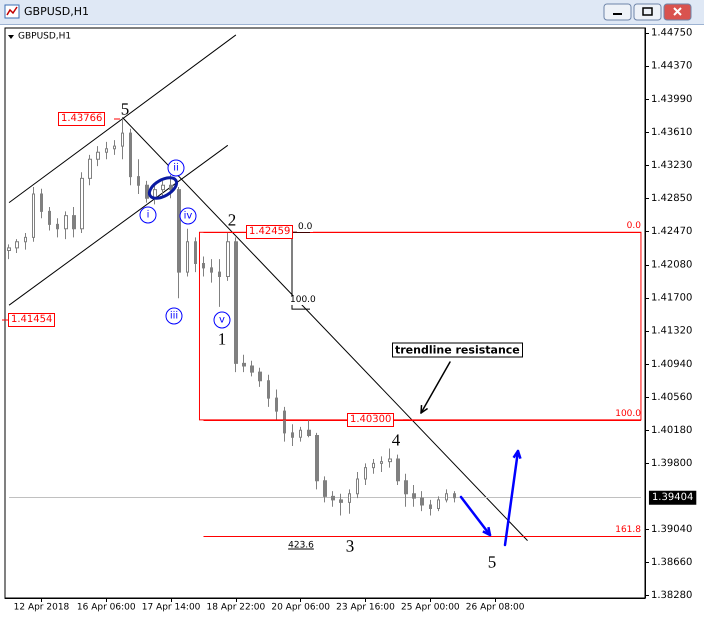  I want to click on y-tick-label: 1.40560, so click(671, 397).